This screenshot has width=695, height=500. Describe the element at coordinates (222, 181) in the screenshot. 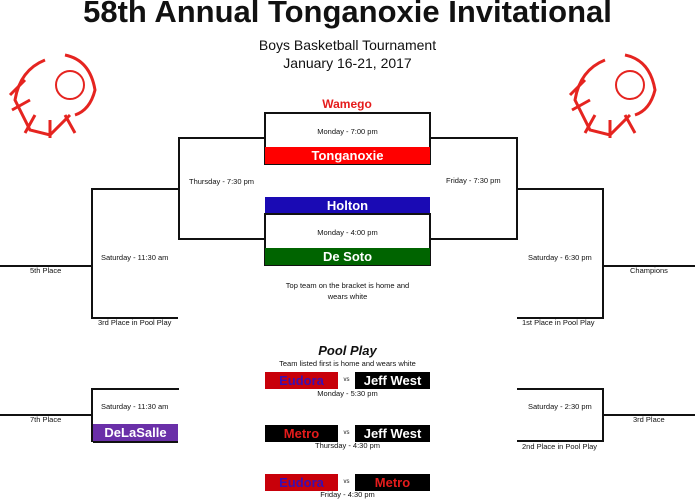

I see `semi-left-time: Thursday - 7:30 pm` at that location.